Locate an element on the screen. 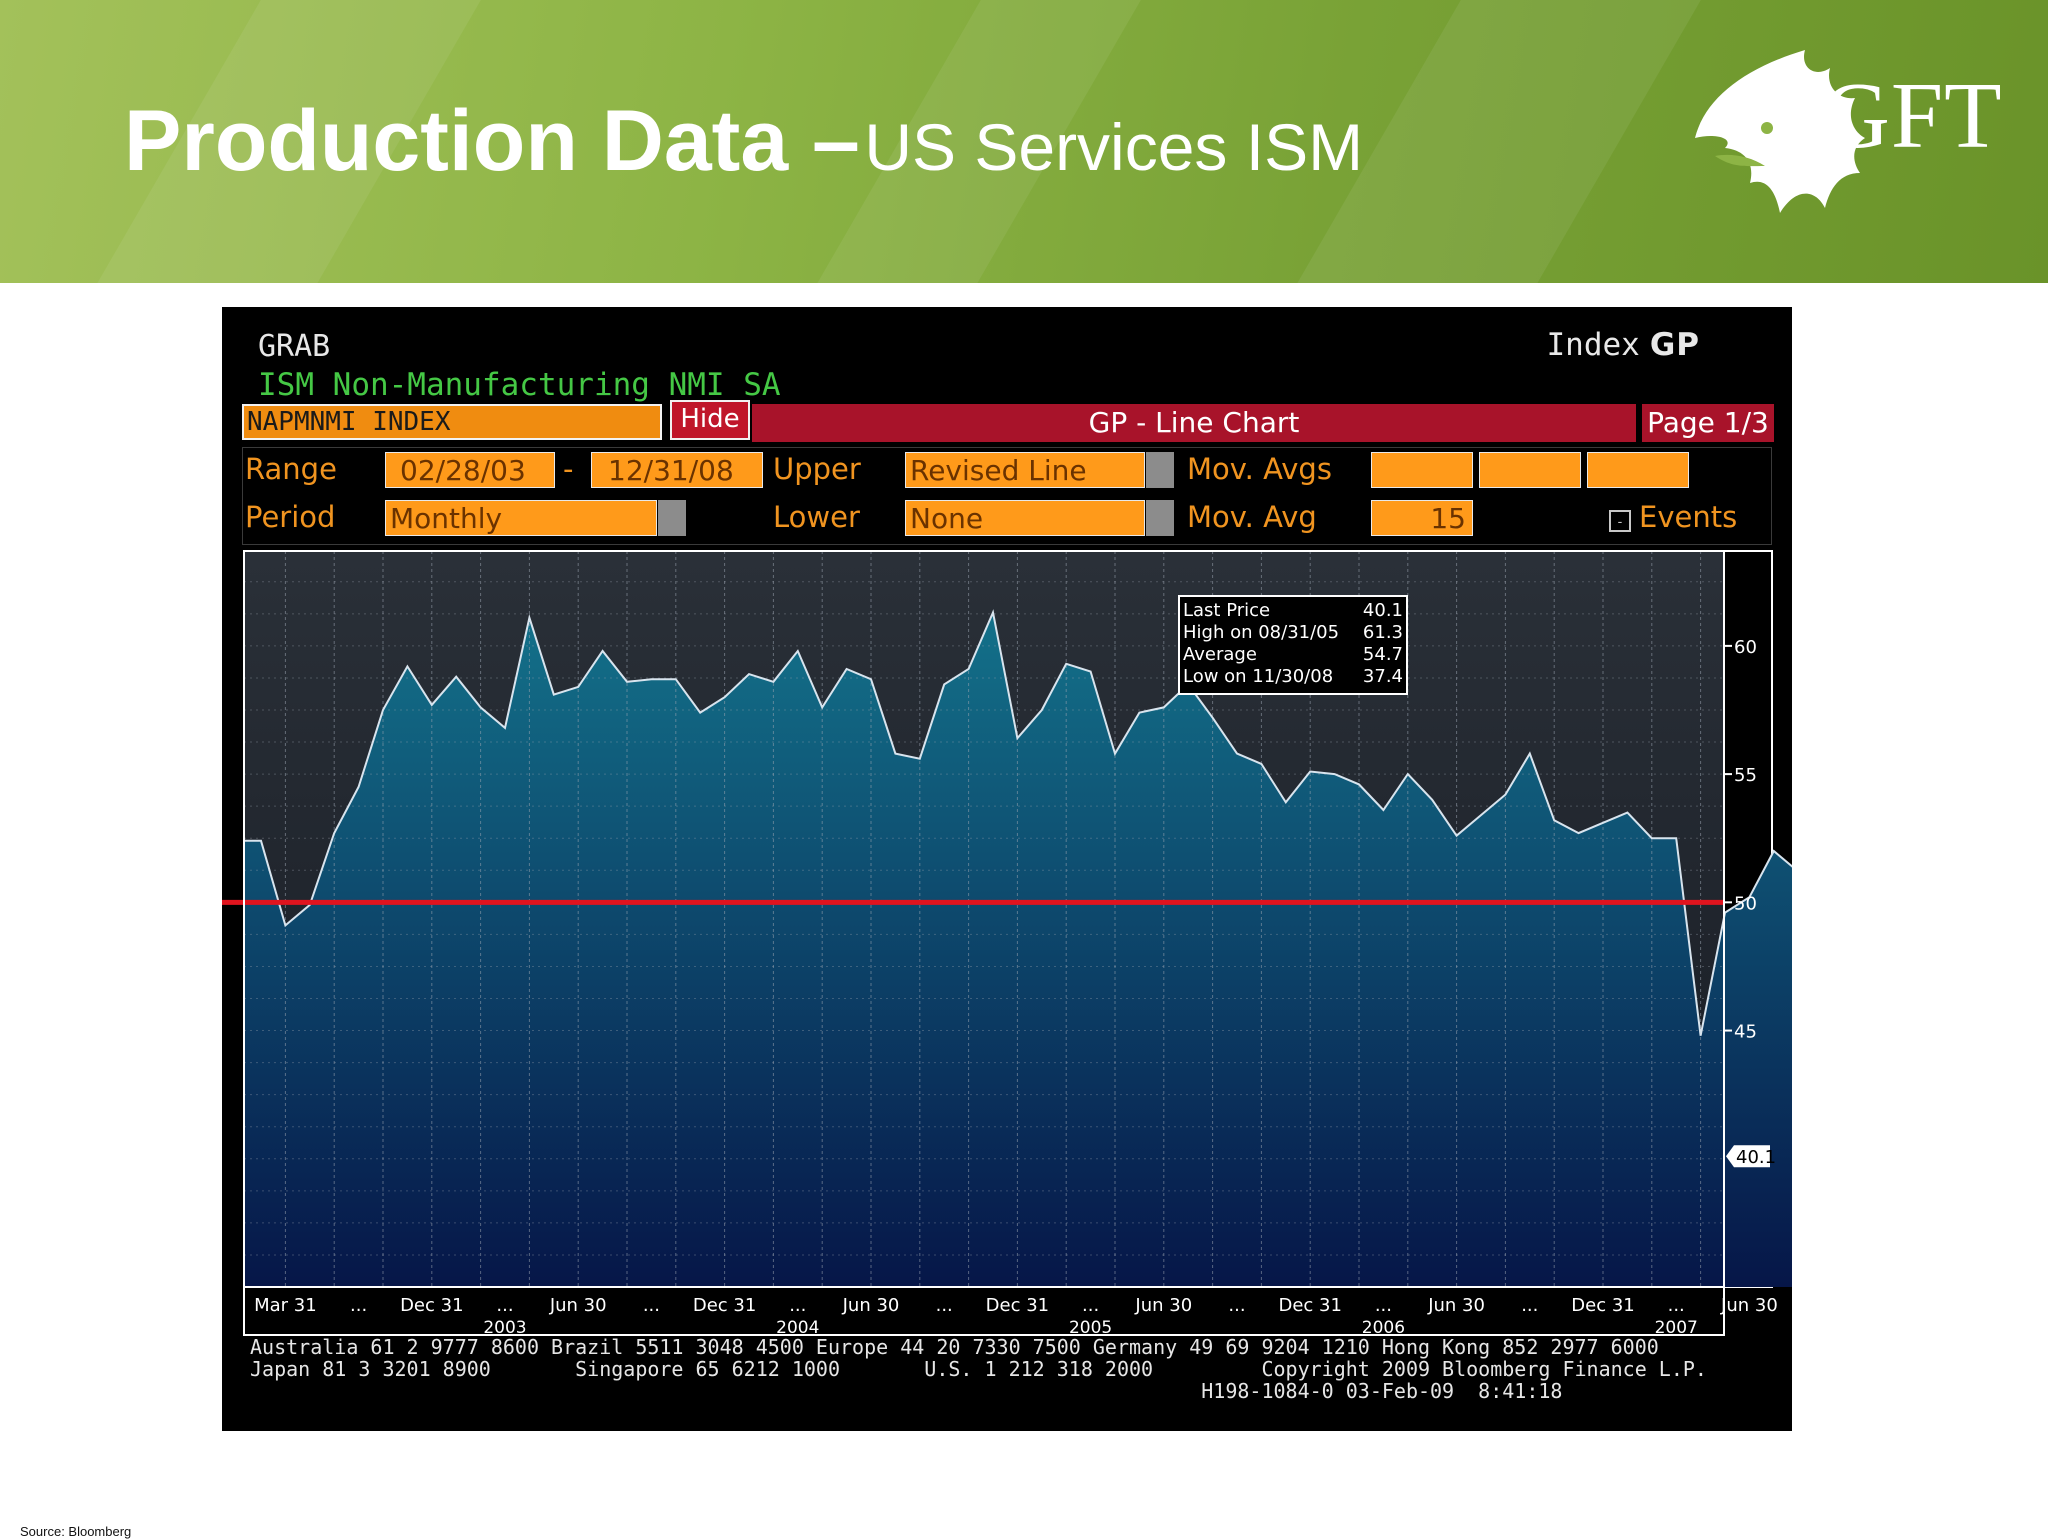 This screenshot has height=1539, width=2048. hide-button: Hide is located at coordinates (710, 420).